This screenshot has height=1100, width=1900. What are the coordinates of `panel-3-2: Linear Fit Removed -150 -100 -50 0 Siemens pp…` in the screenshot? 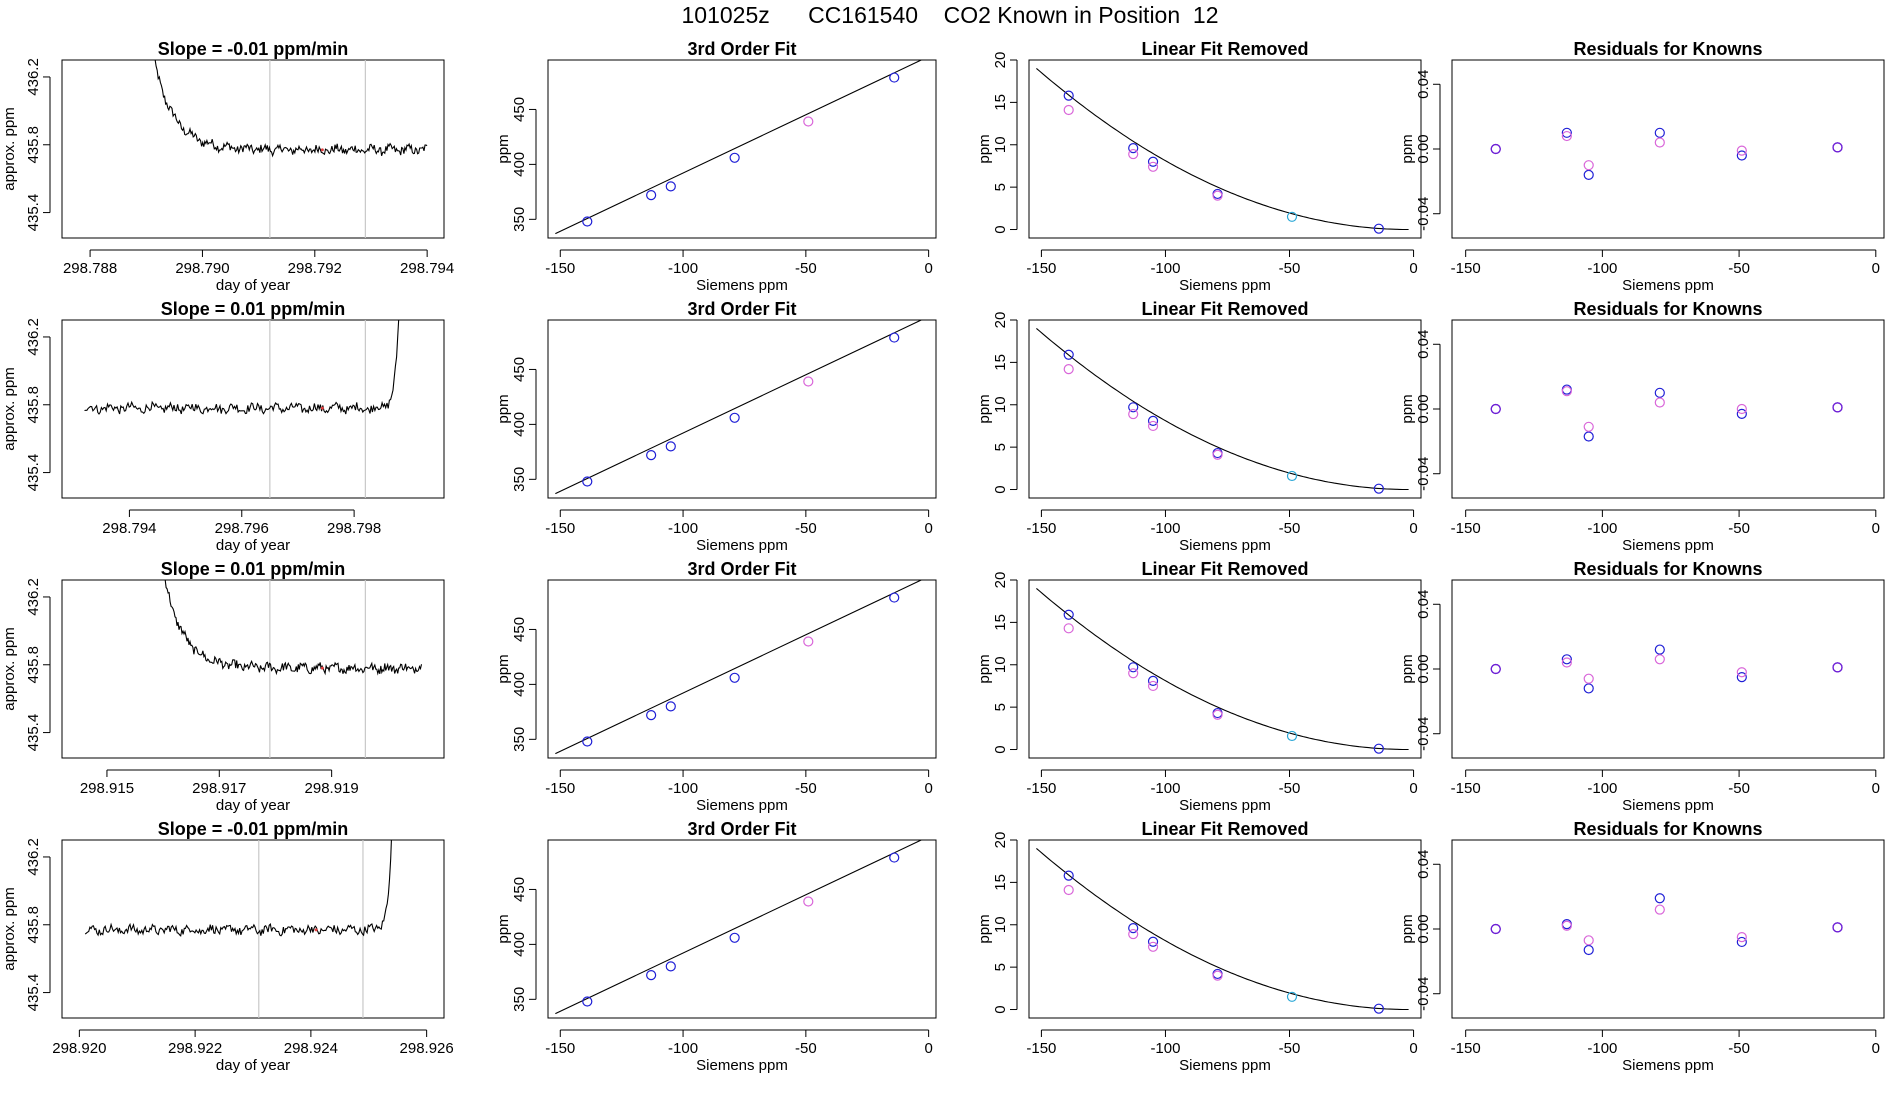 It's located at (1199, 946).